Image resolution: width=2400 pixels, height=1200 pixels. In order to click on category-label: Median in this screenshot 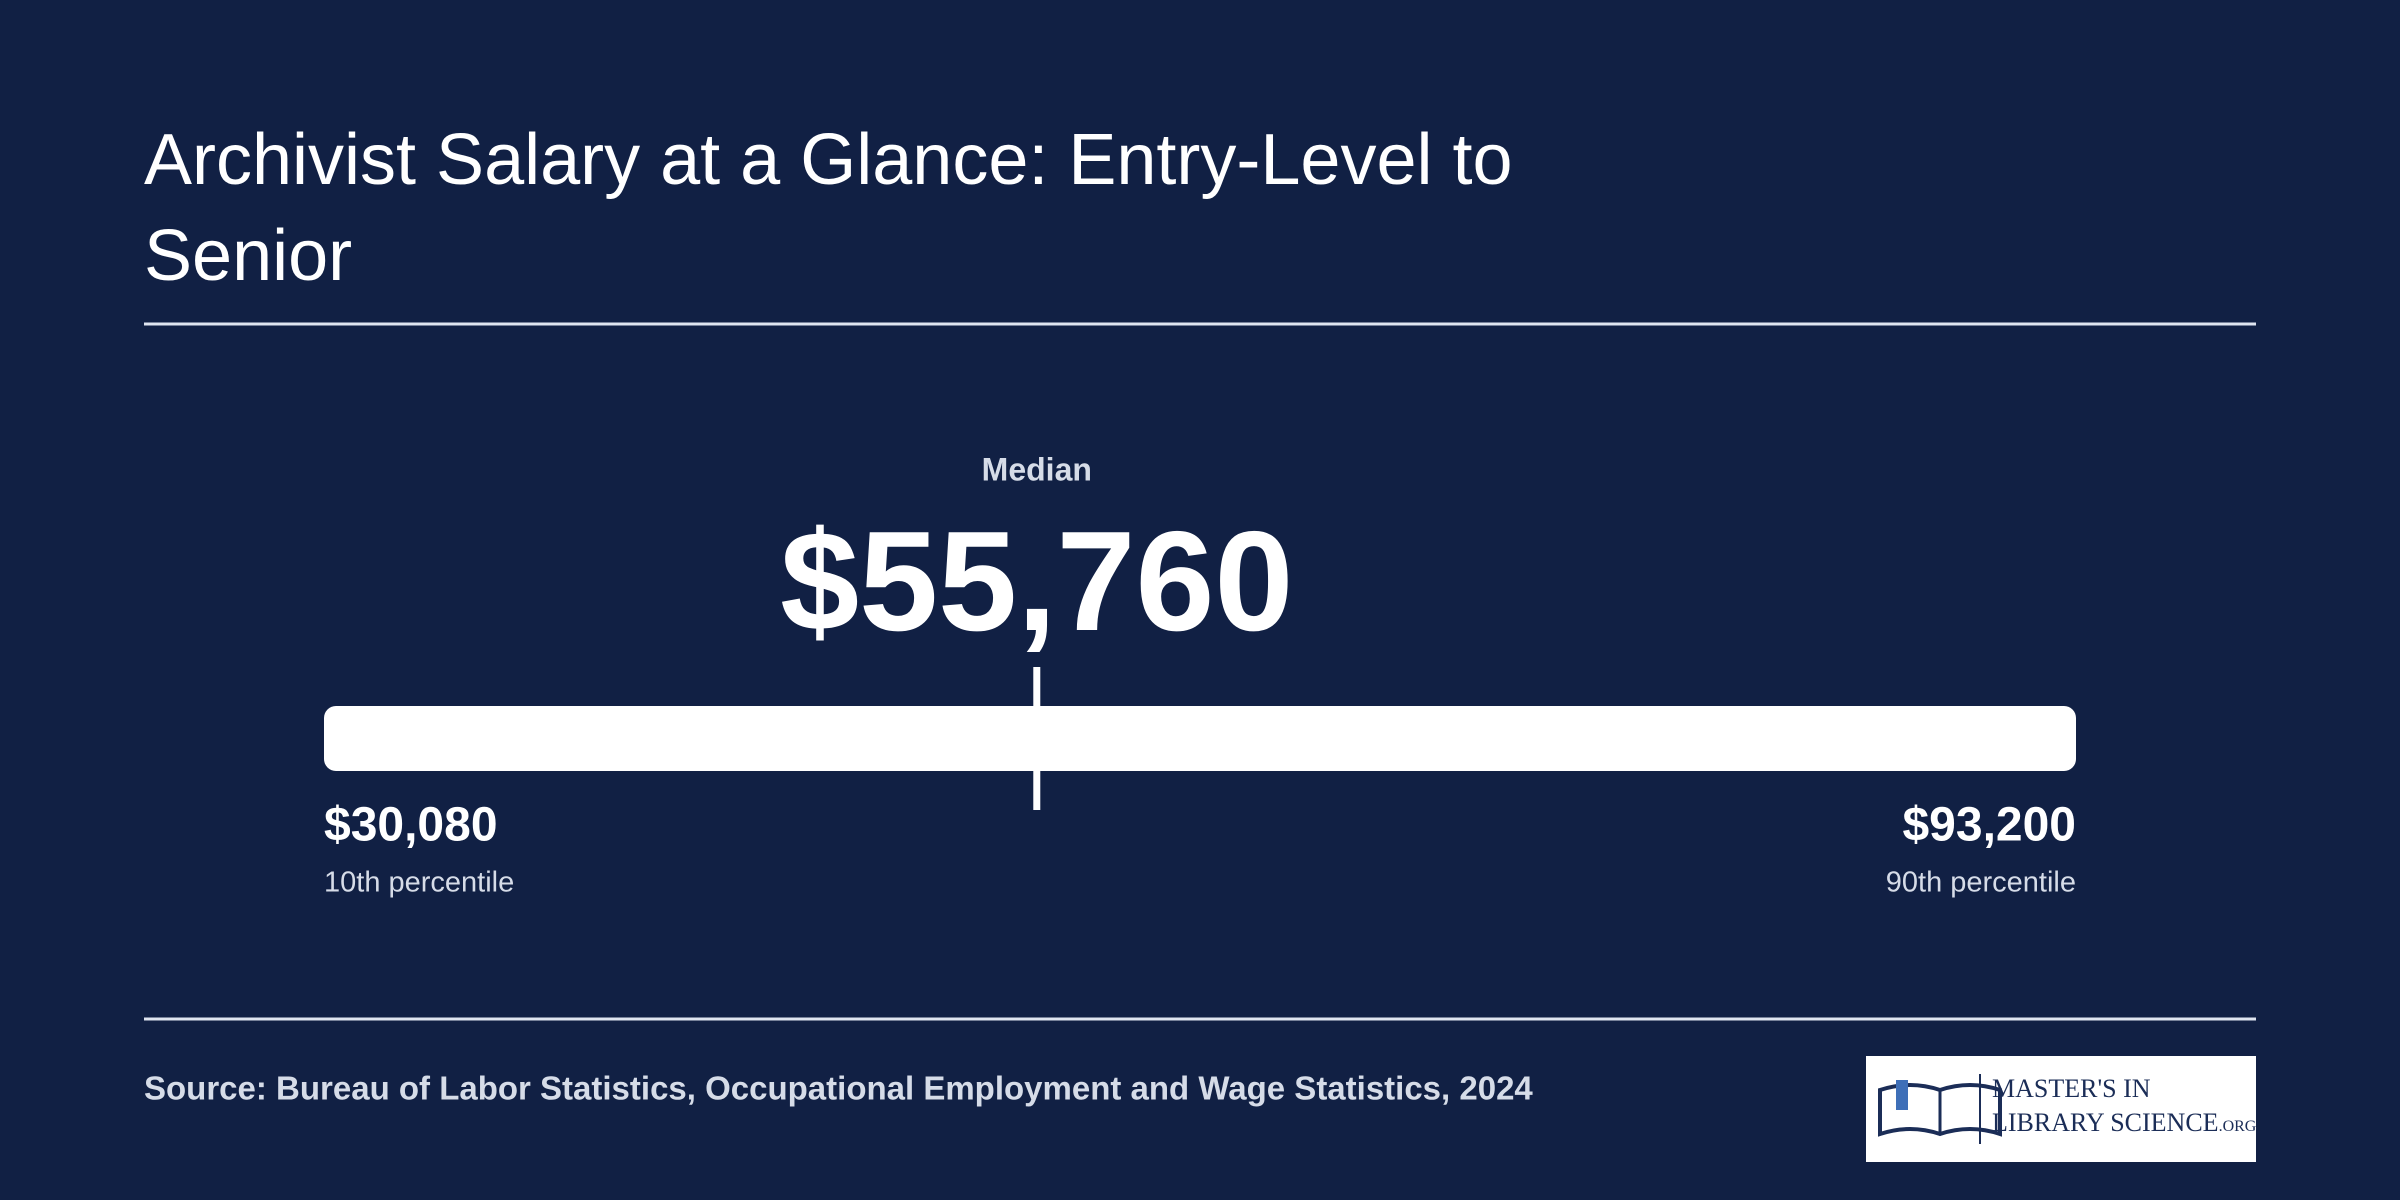, I will do `click(1037, 469)`.